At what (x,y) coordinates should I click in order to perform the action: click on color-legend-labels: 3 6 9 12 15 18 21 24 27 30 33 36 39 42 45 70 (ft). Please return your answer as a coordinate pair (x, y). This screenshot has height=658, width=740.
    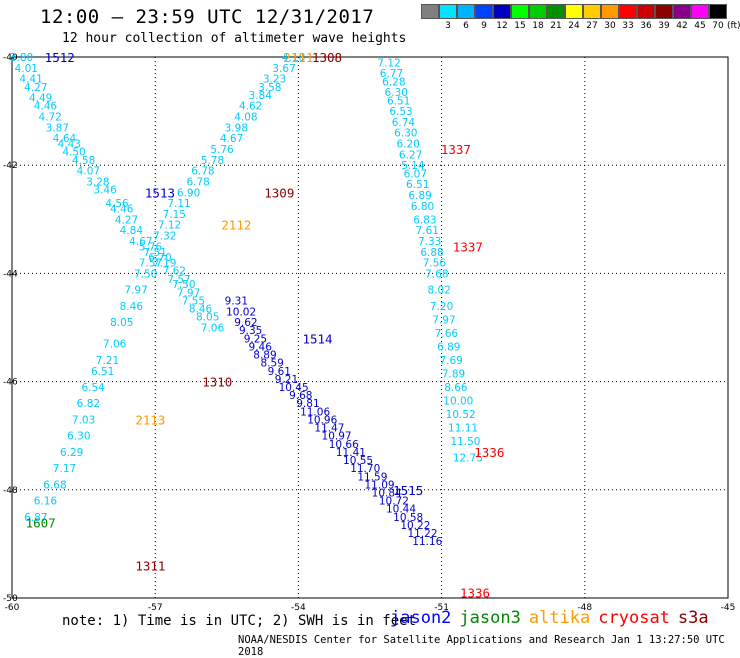
    Looking at the image, I should click on (580, 26).